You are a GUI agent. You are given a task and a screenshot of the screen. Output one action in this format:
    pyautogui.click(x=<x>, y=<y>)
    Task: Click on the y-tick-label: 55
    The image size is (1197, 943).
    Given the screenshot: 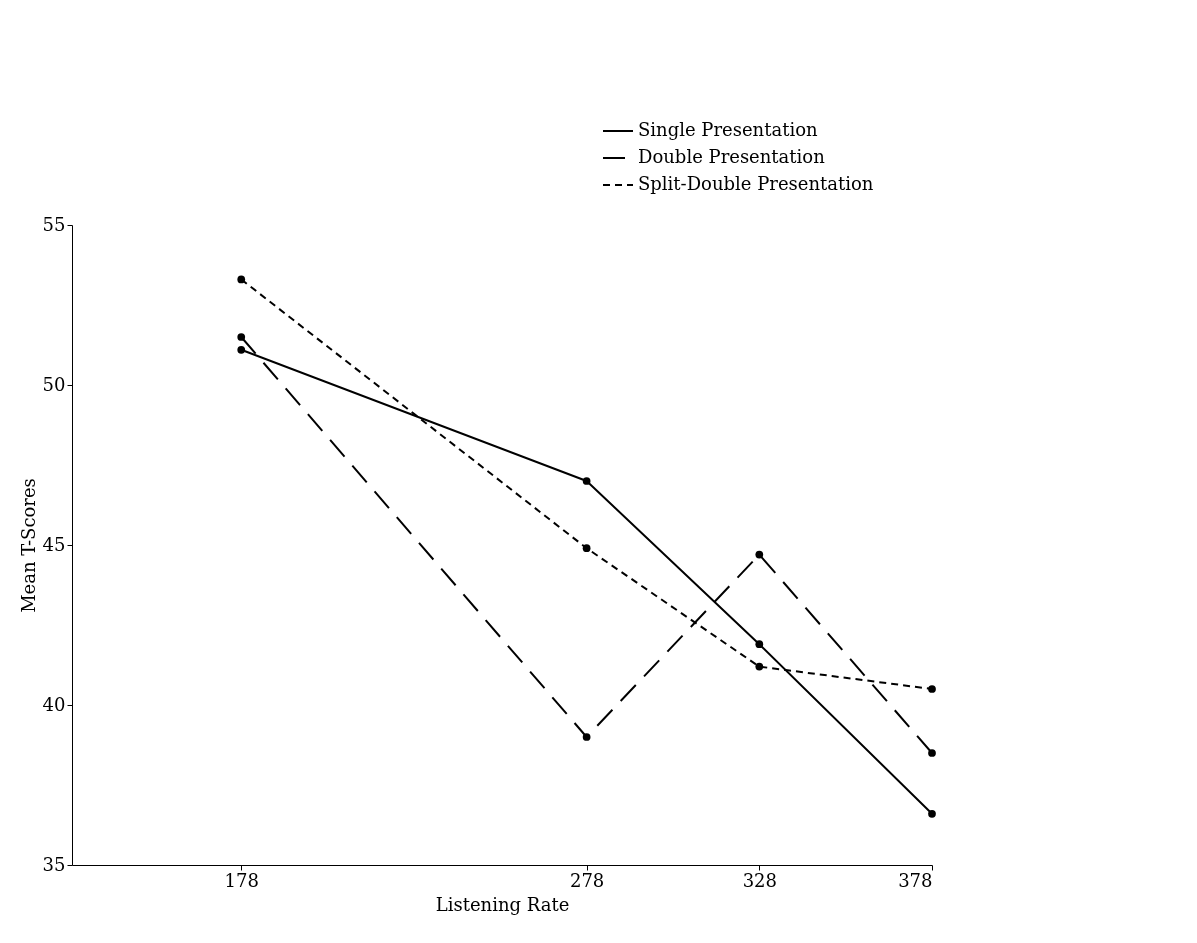 What is the action you would take?
    pyautogui.click(x=54, y=224)
    